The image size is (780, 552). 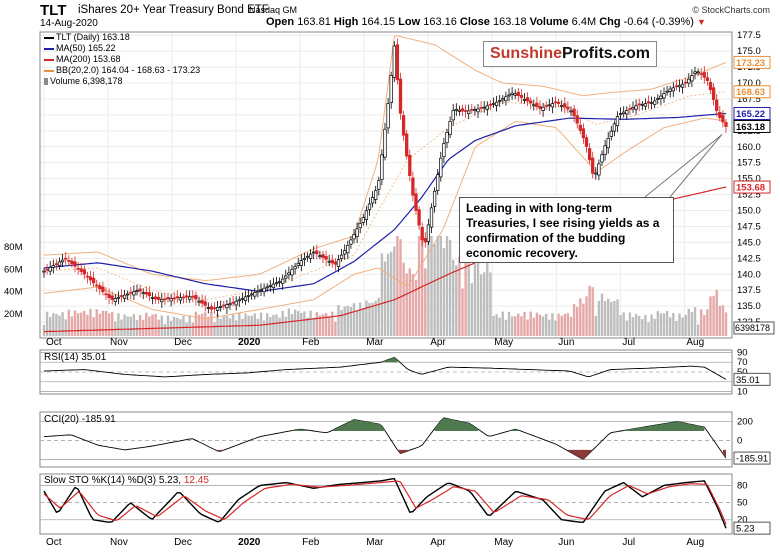 I want to click on legend-price-text: TLT (Daily) 163.18, so click(x=93, y=37).